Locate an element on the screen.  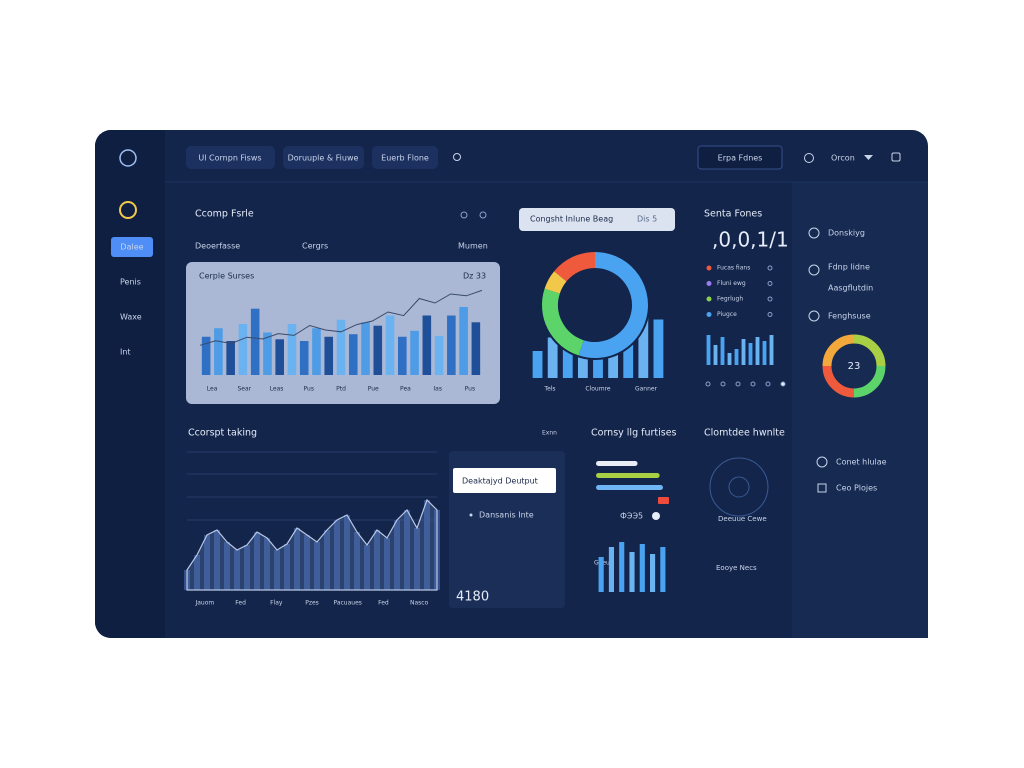
card-title: Clomtdee hwnlte is located at coordinates (744, 433).